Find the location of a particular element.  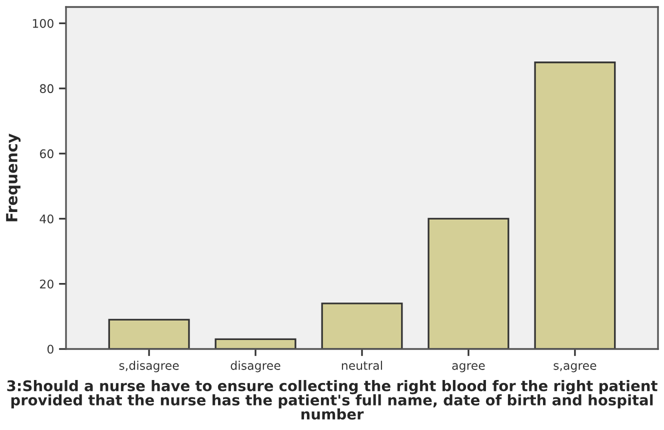

y-tick-label: 40 is located at coordinates (47, 219).